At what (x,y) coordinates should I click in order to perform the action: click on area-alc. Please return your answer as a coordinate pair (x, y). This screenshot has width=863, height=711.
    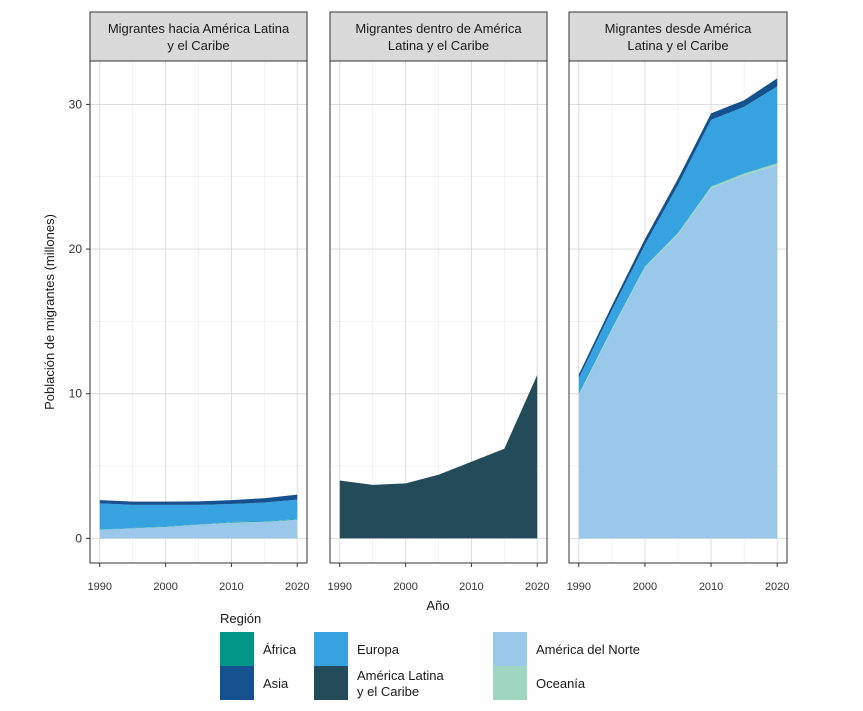
    Looking at the image, I should click on (438, 456).